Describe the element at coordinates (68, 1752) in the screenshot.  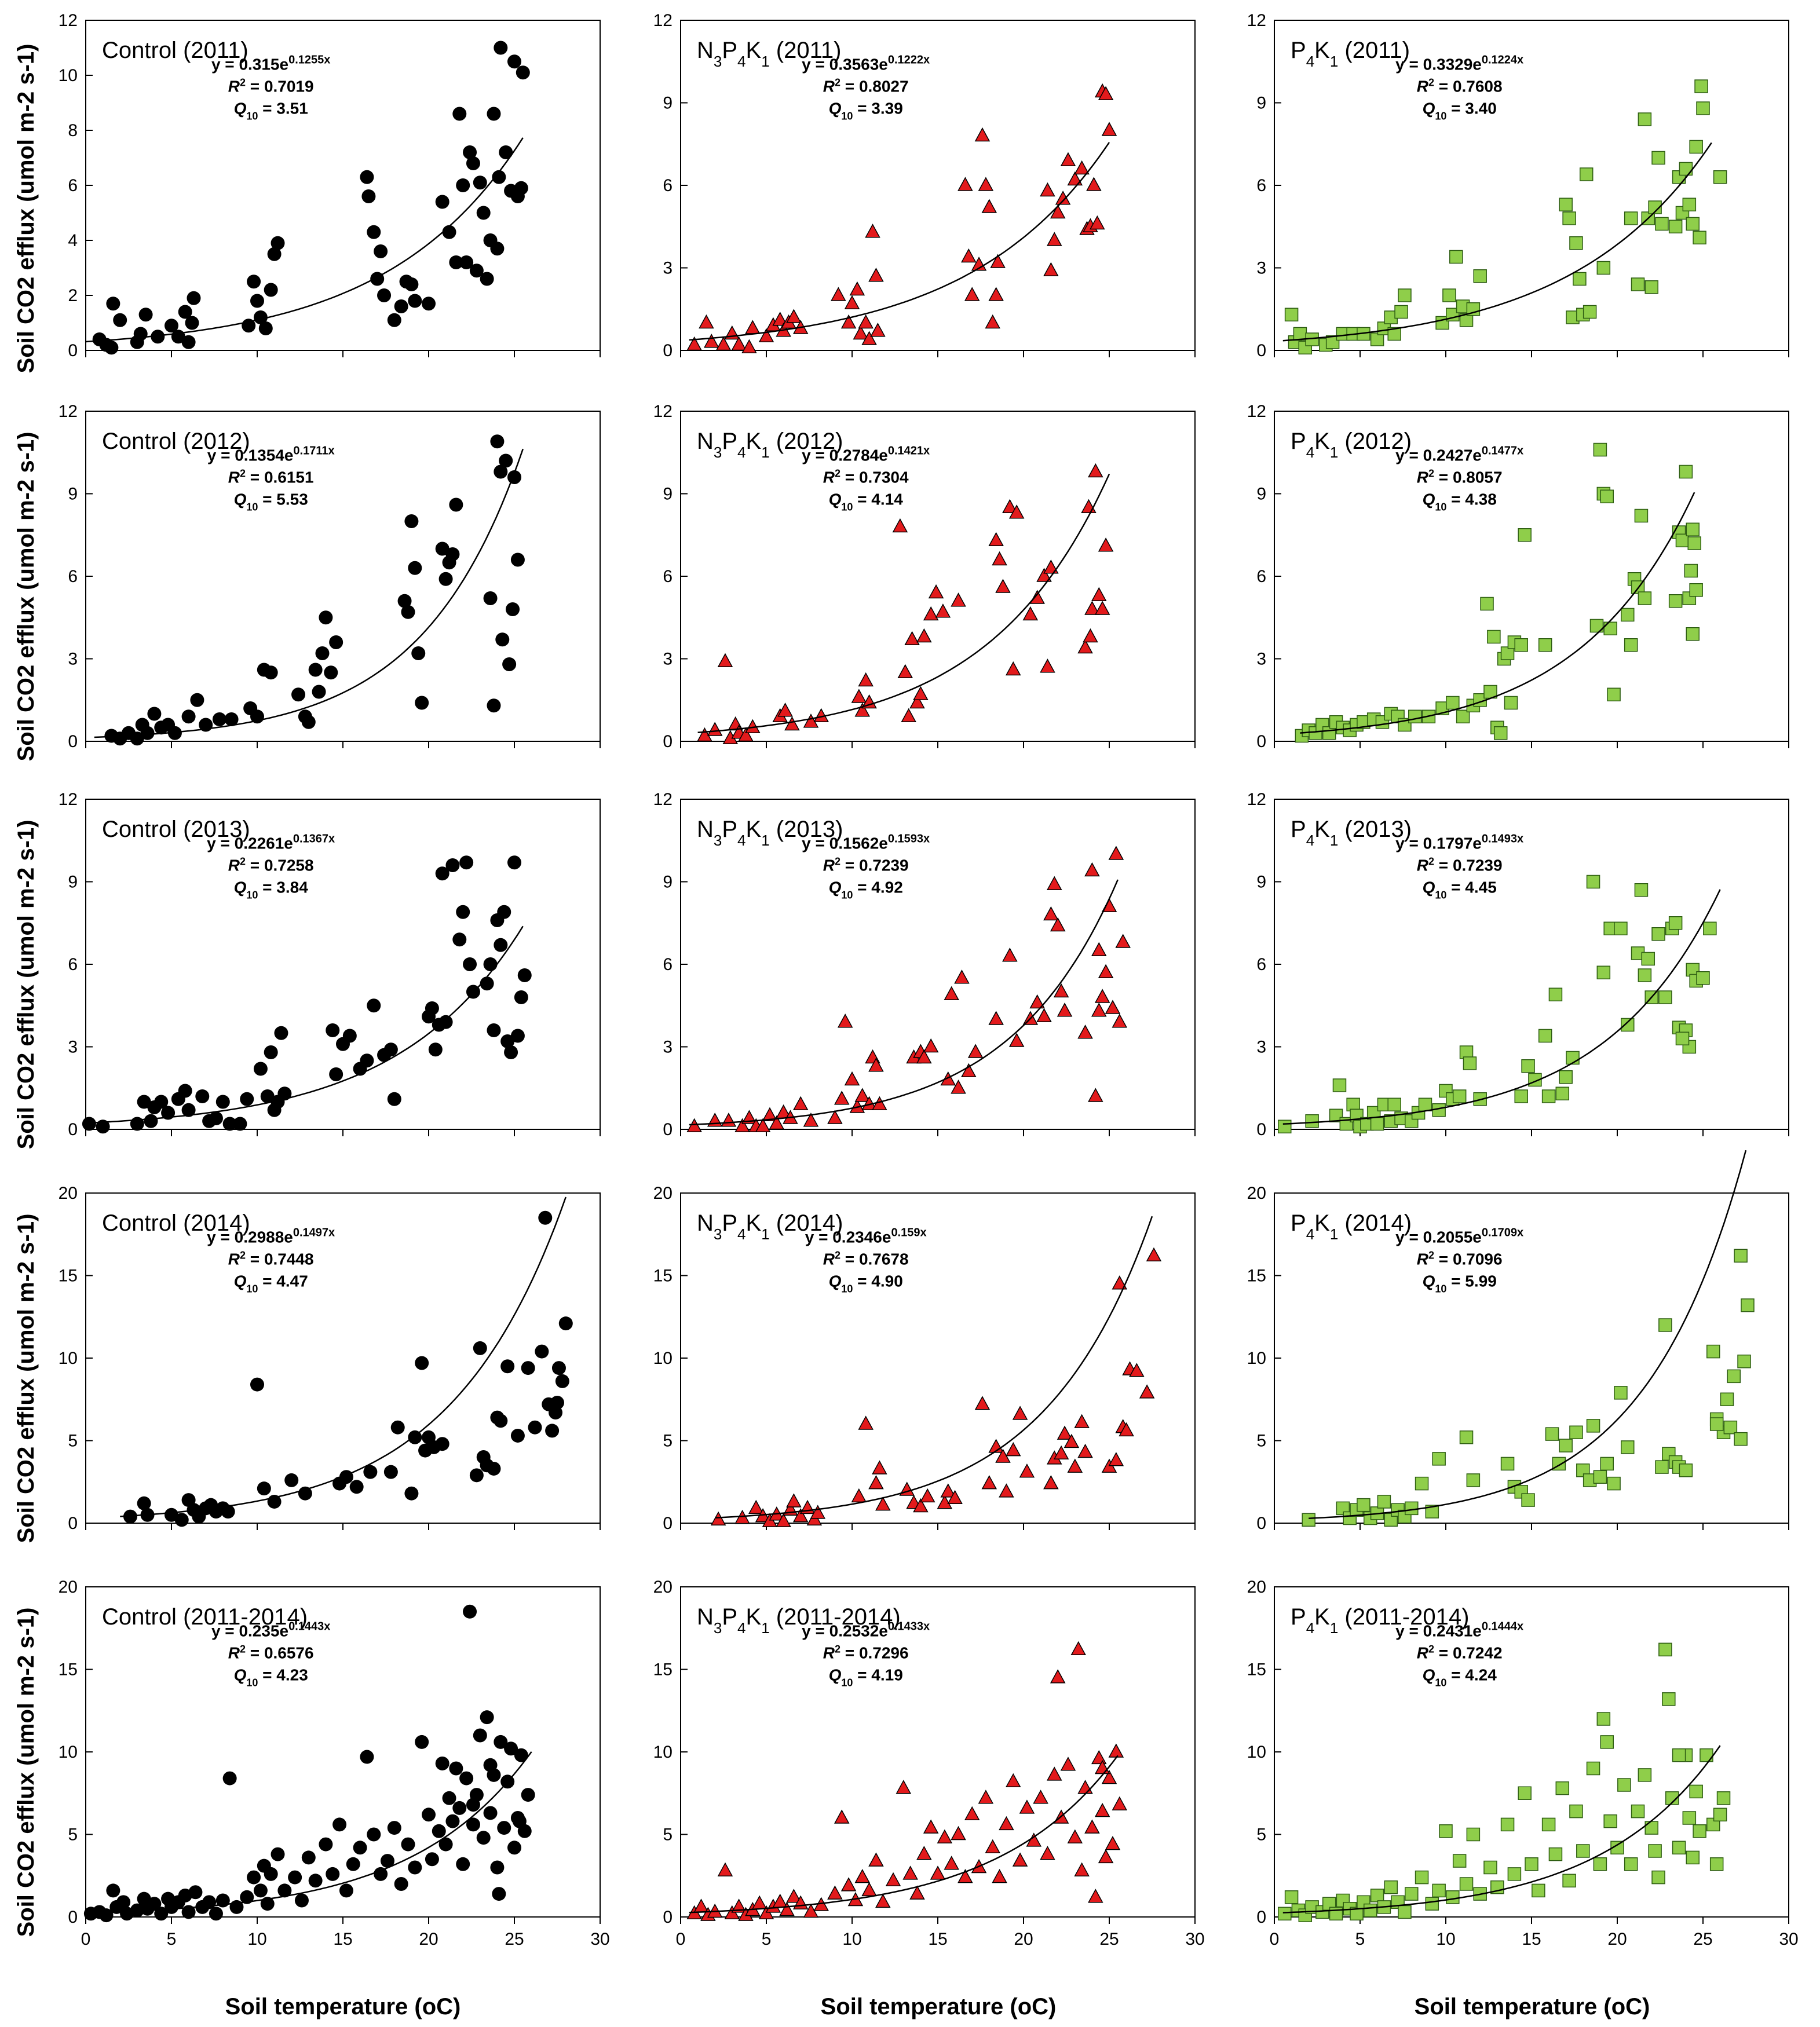
I see `y-tick-label: 10` at that location.